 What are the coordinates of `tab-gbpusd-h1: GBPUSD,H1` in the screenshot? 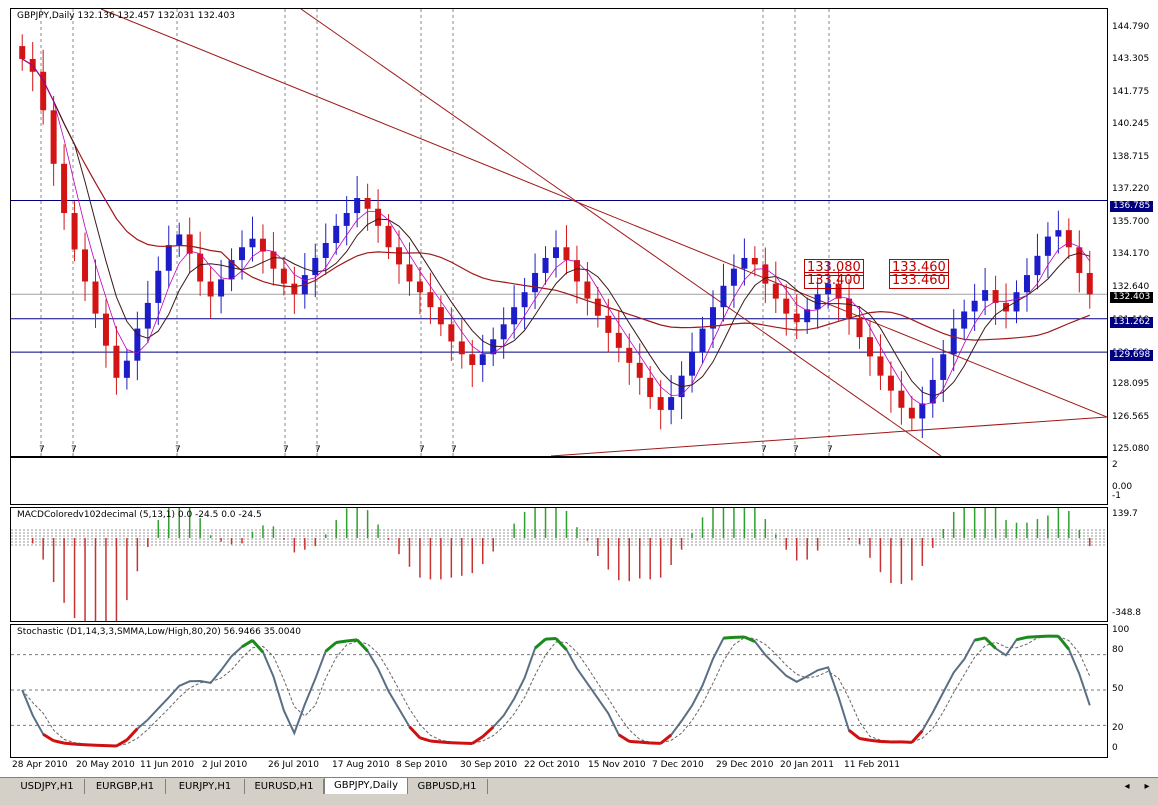 It's located at (447, 786).